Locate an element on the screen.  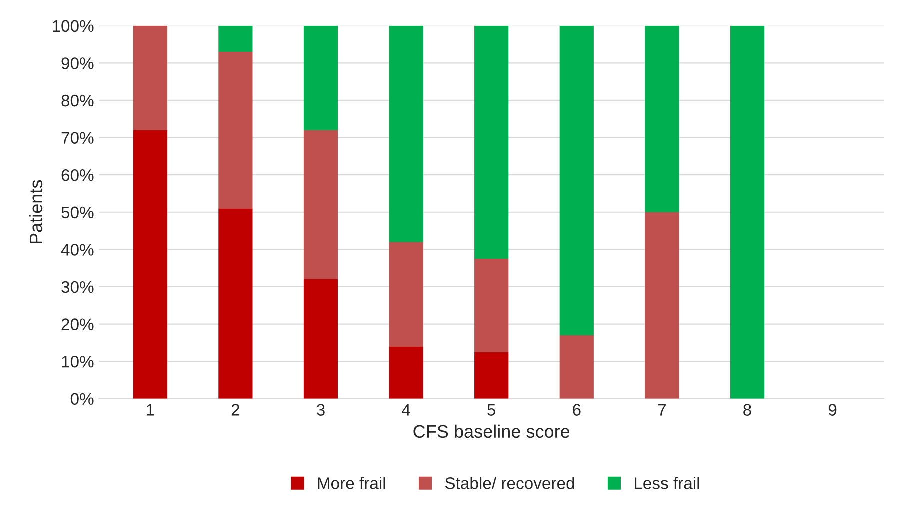
y-tick-label: 10% is located at coordinates (78, 362).